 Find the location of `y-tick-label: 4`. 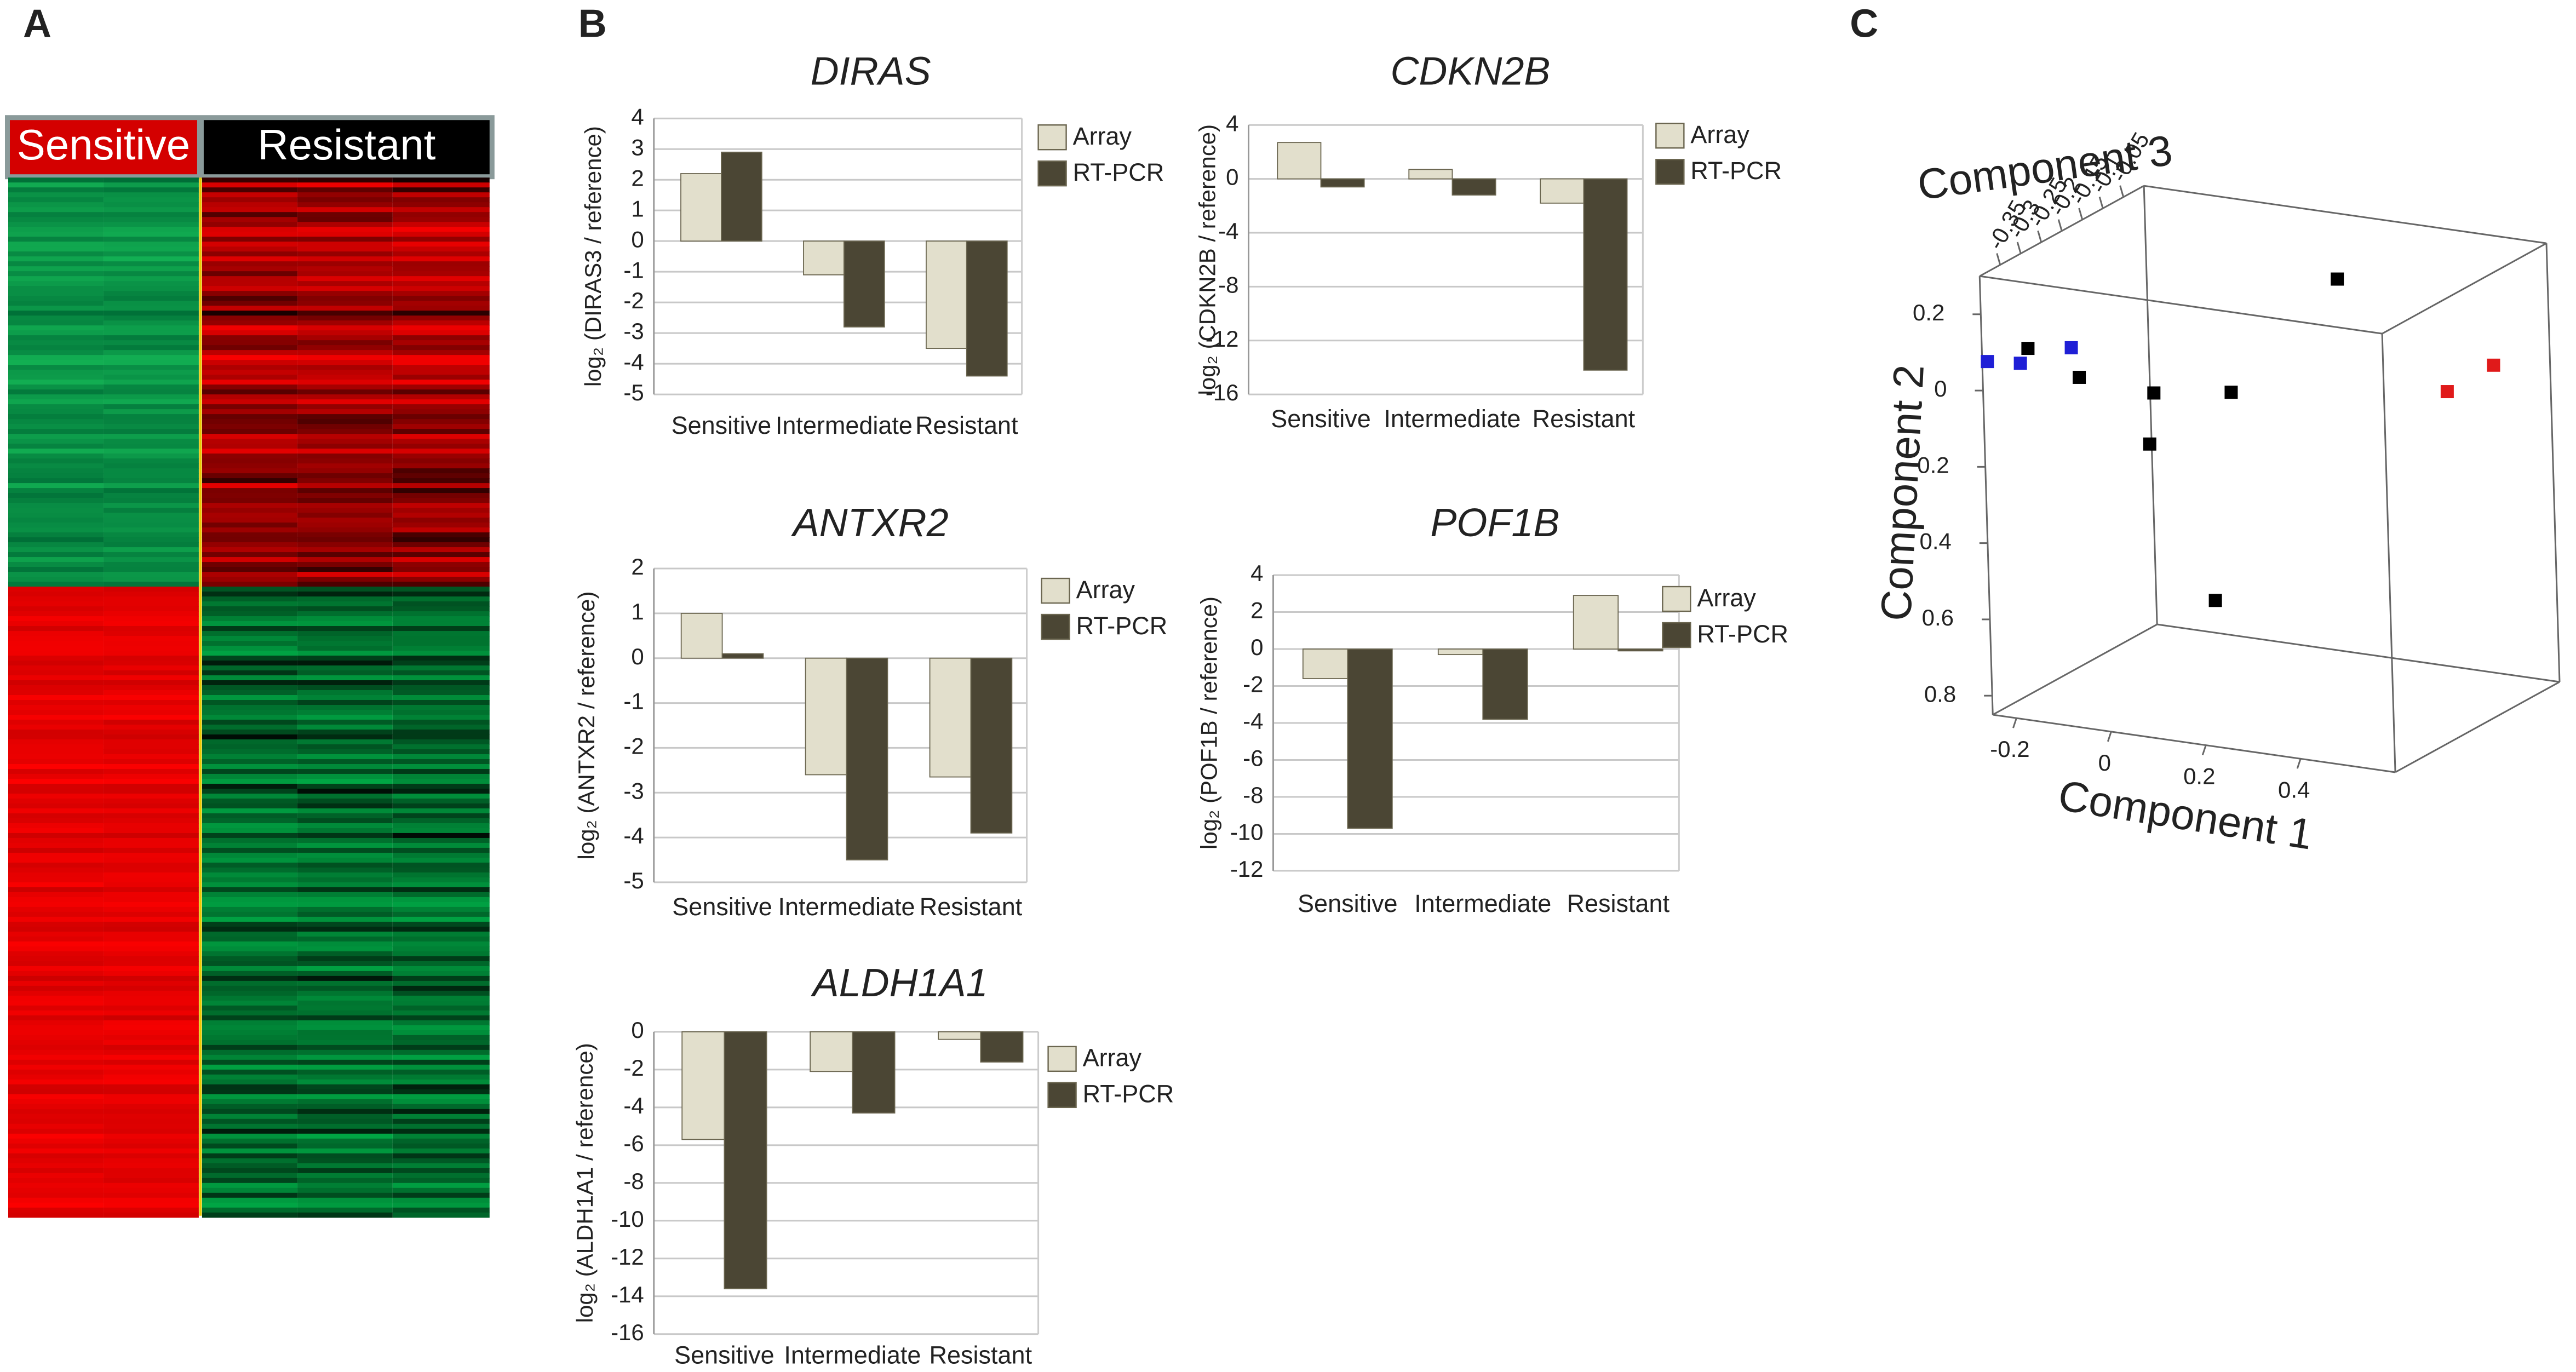

y-tick-label: 4 is located at coordinates (1232, 123).